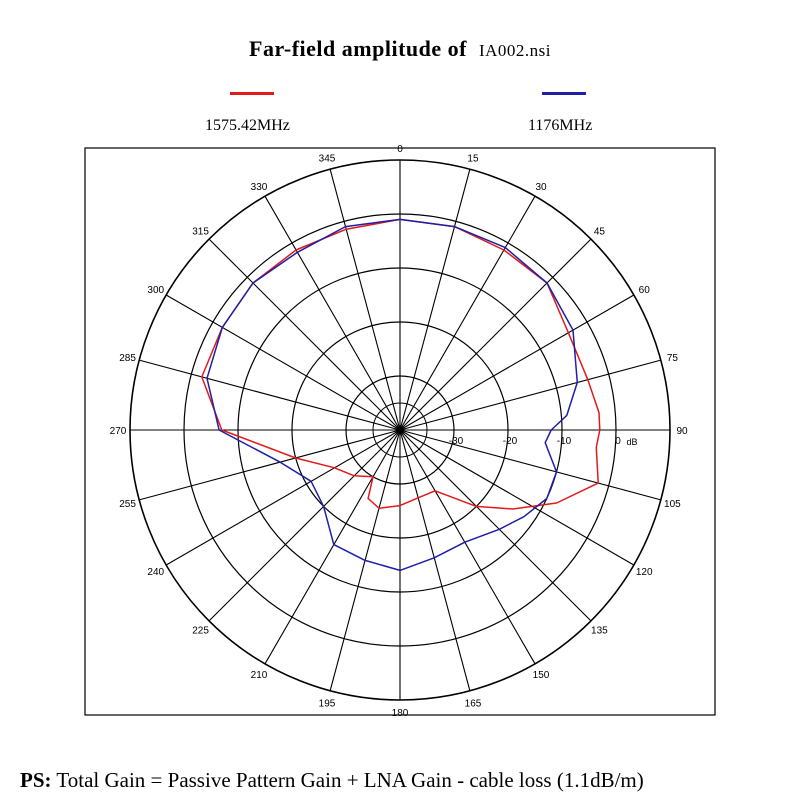 The width and height of the screenshot is (800, 809). What do you see at coordinates (259, 187) in the screenshot?
I see `angle-tick-label: 330` at bounding box center [259, 187].